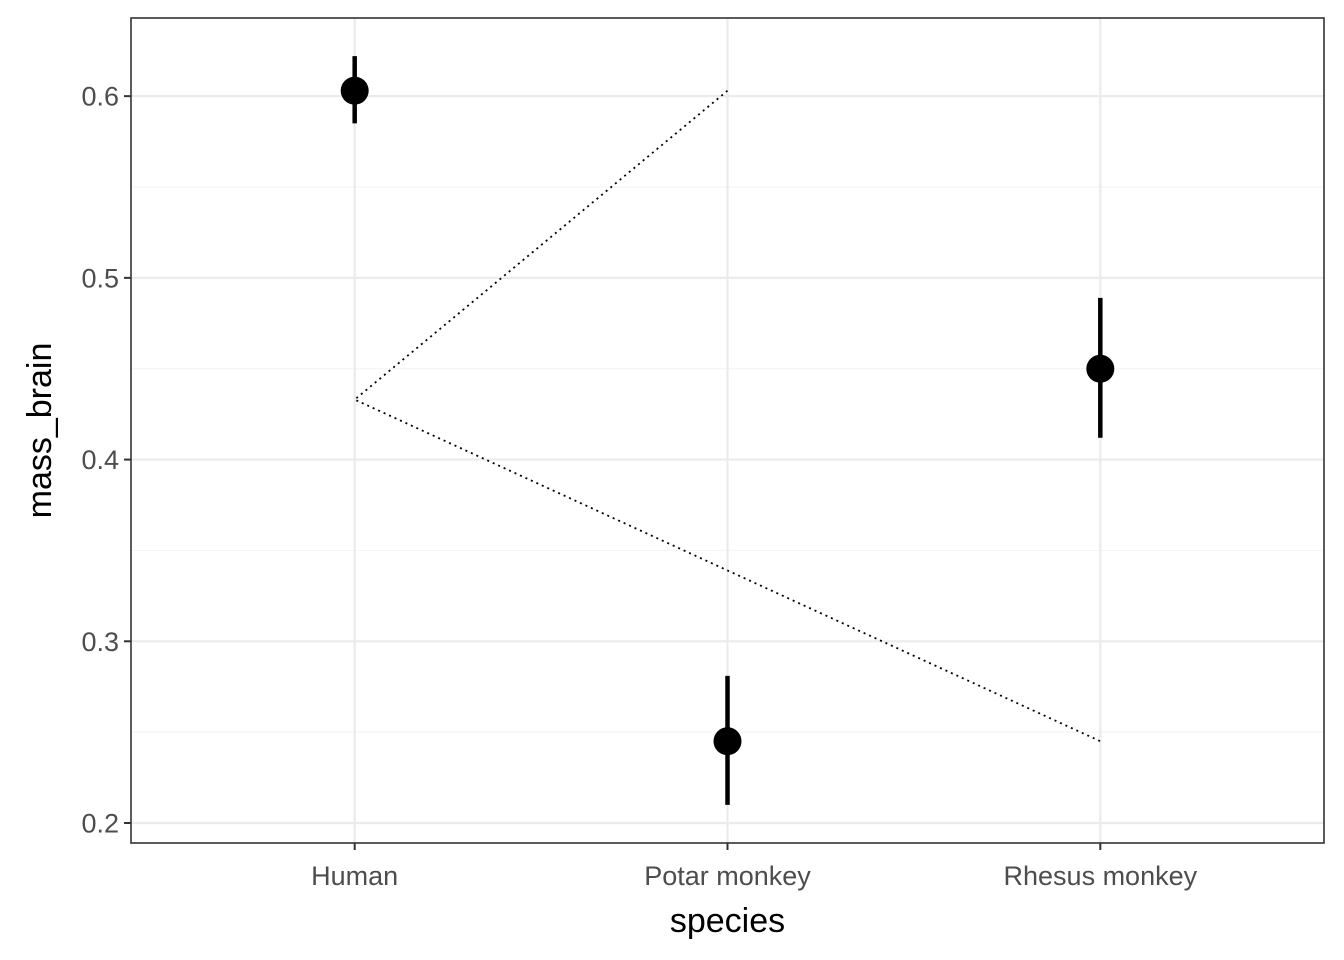 This screenshot has height=960, width=1344. Describe the element at coordinates (354, 876) in the screenshot. I see `x-tick-label: Human` at that location.